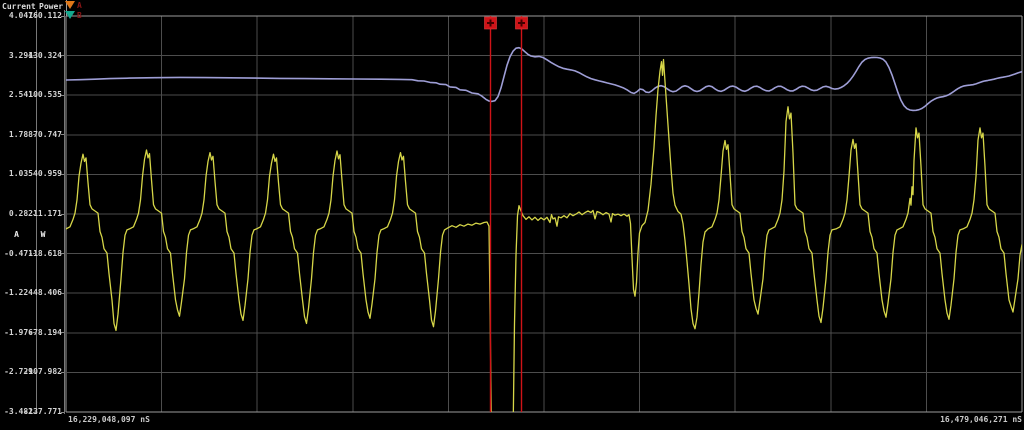  What do you see at coordinates (79, 5) in the screenshot?
I see `marker-a-label: A` at bounding box center [79, 5].